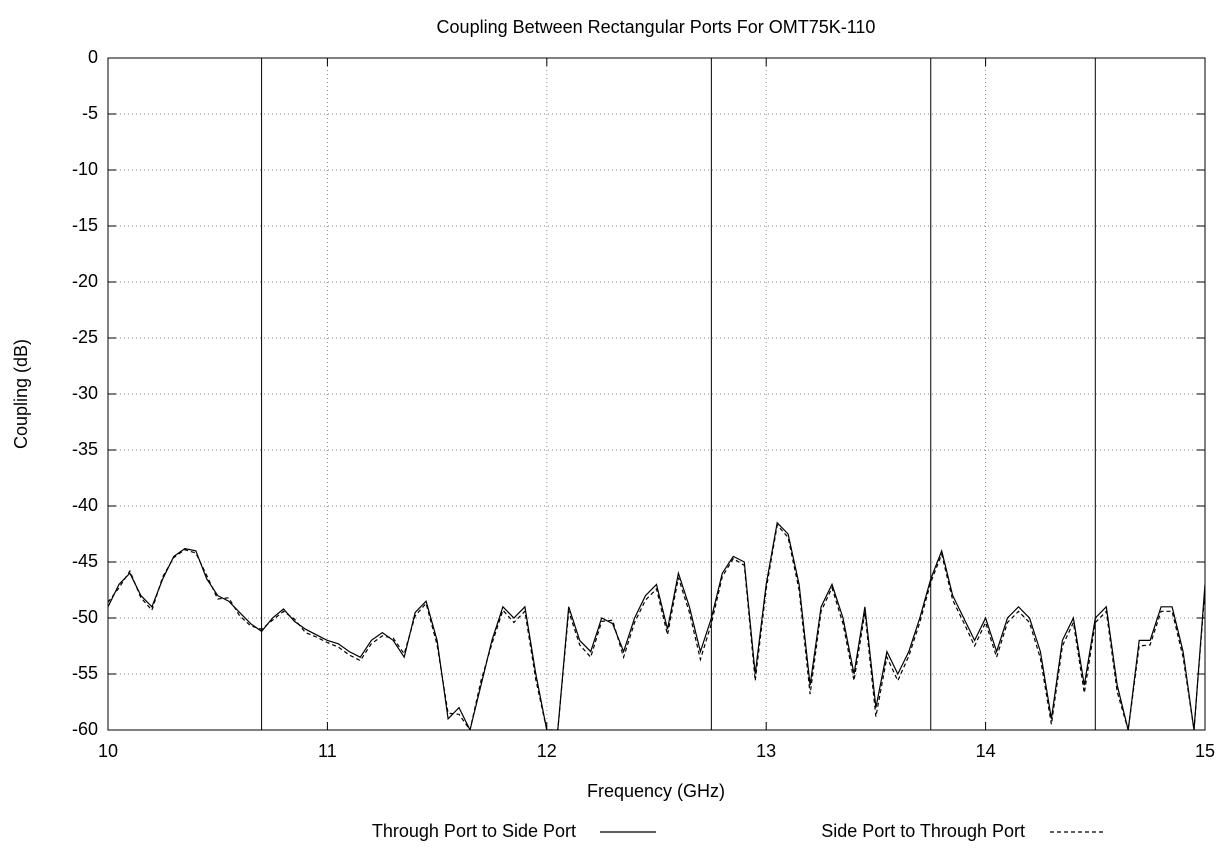 This screenshot has width=1232, height=848. What do you see at coordinates (93, 57) in the screenshot?
I see `y-tick-label: 0` at bounding box center [93, 57].